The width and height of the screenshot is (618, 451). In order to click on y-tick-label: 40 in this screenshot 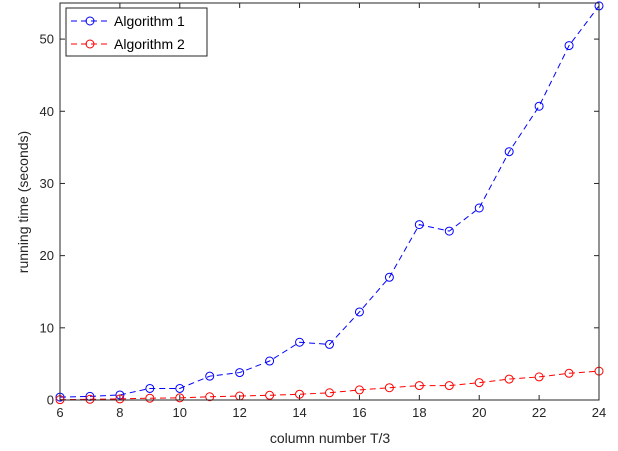, I will do `click(47, 111)`.